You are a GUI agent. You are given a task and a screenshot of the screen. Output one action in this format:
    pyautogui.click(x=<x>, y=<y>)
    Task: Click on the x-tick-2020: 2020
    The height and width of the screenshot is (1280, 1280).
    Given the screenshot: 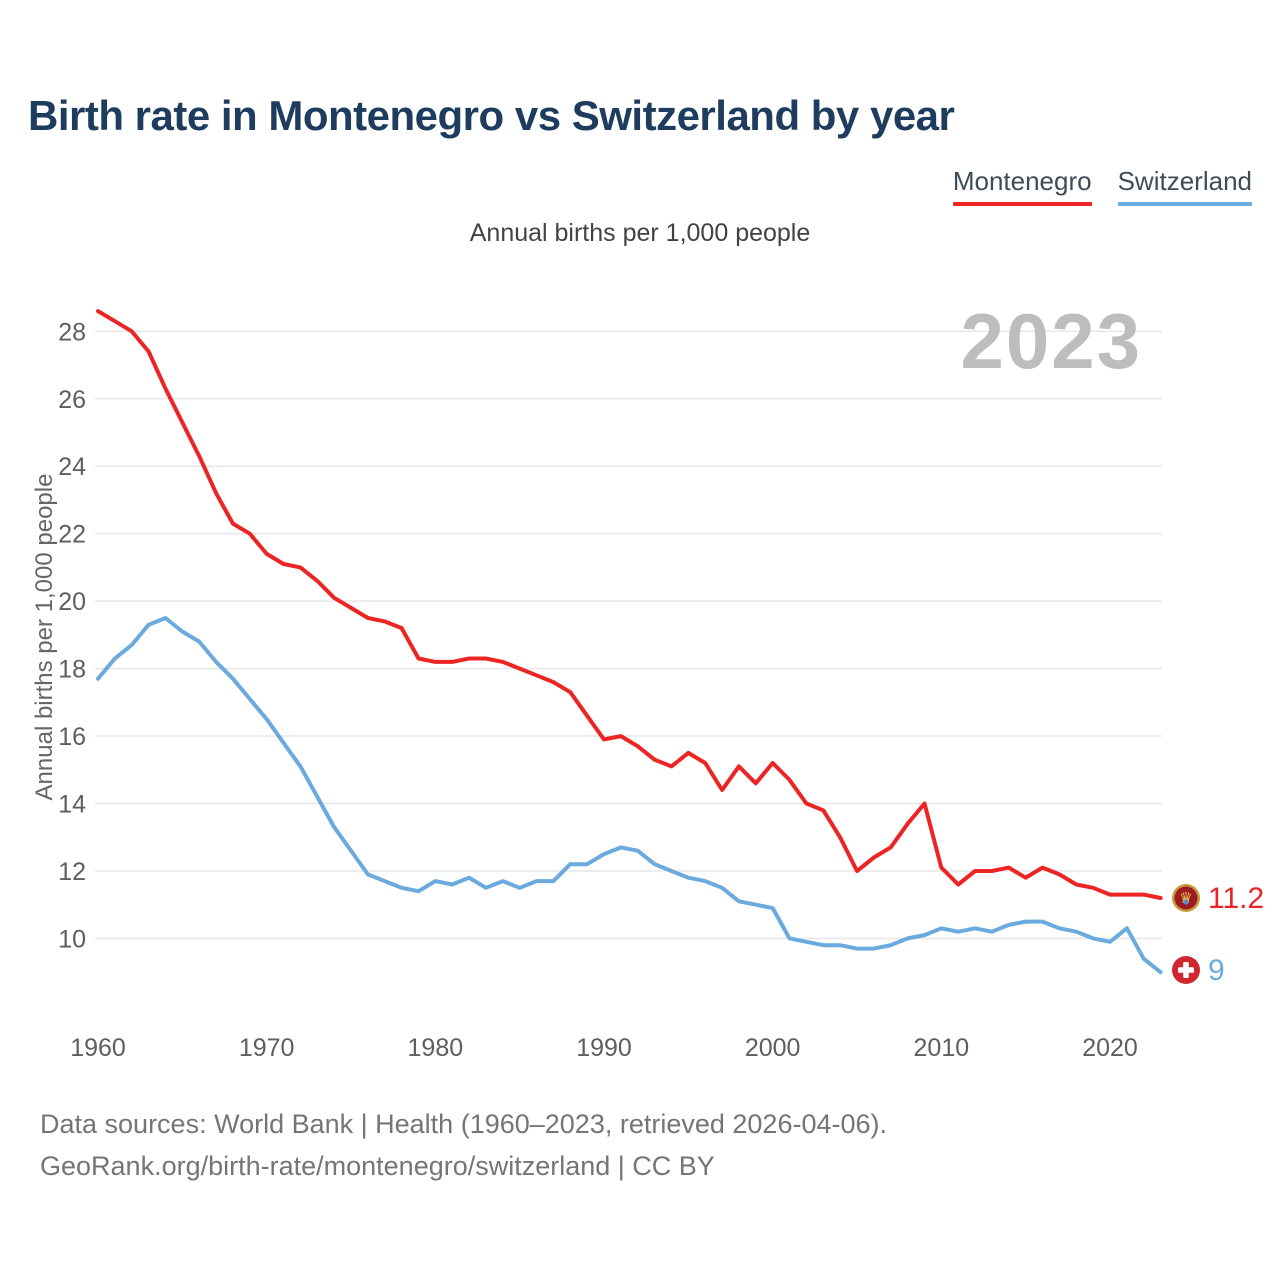 What is the action you would take?
    pyautogui.click(x=1110, y=1048)
    